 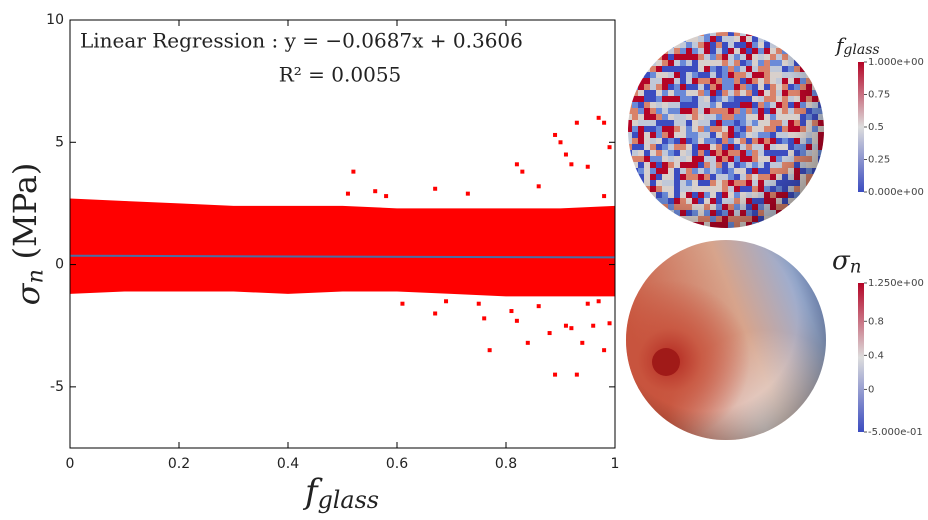 What do you see at coordinates (879, 160) in the screenshot?
I see `colorbar-tick-label: 0.25` at bounding box center [879, 160].